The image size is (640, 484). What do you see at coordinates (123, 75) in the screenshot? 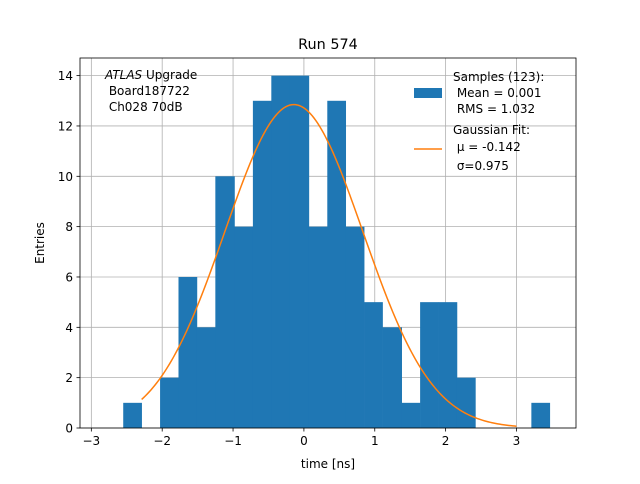
I see `annotation-atlas-italic: ATLAS` at bounding box center [123, 75].